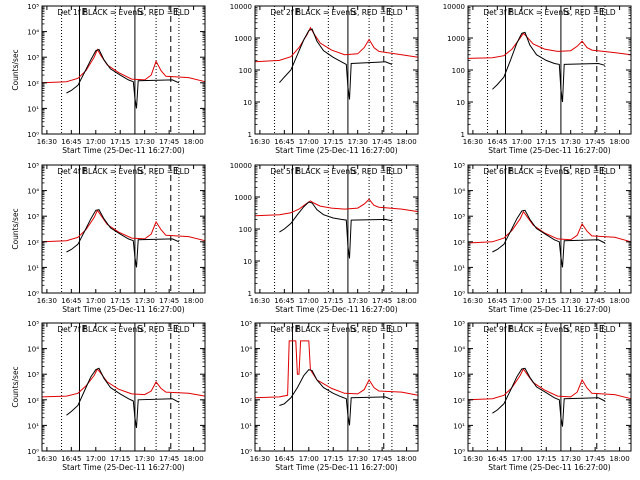 The image size is (640, 480). I want to click on y-tick-label: 1000, so click(243, 198).